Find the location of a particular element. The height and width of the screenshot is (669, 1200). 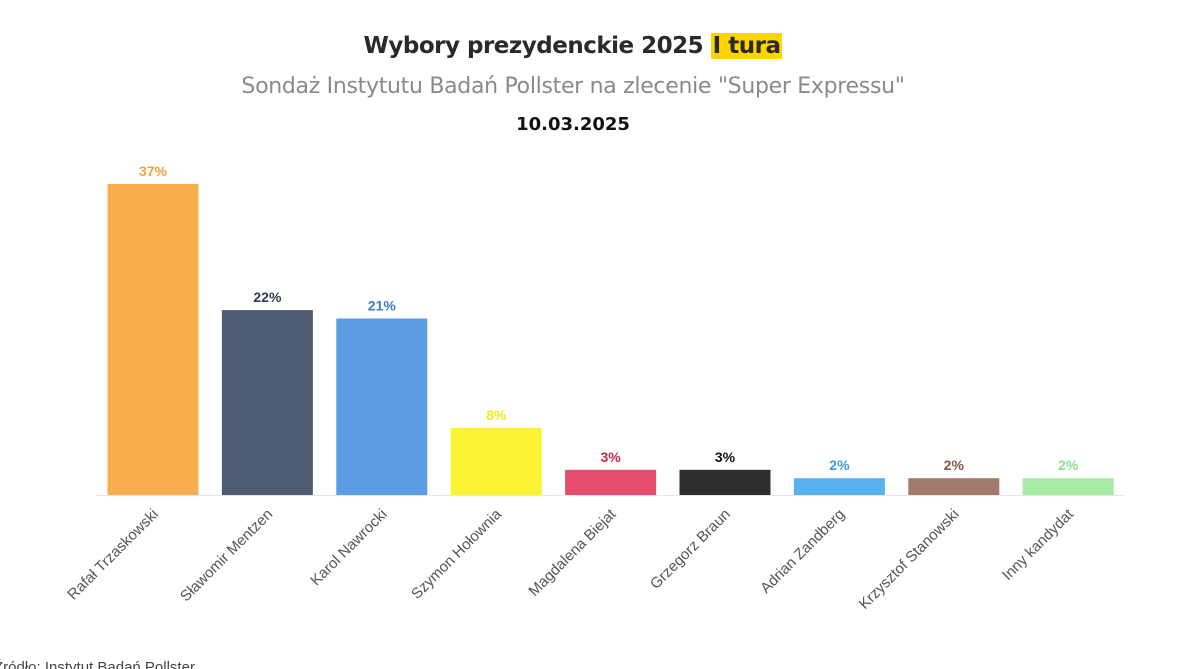

chart-title: Wybory prezydenckie 2025 I tura is located at coordinates (573, 46).